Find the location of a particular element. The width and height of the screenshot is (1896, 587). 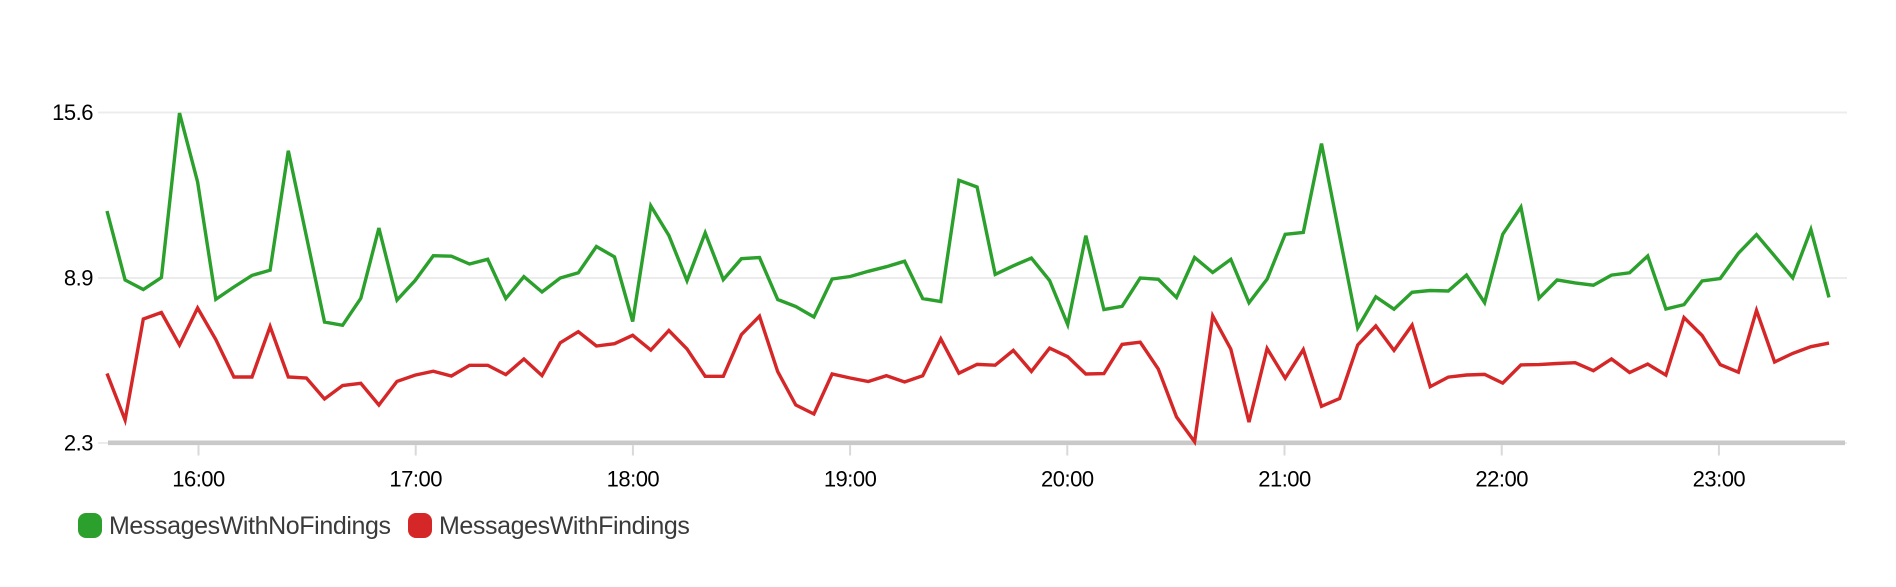

svg-text: 21:00 is located at coordinates (1284, 479).